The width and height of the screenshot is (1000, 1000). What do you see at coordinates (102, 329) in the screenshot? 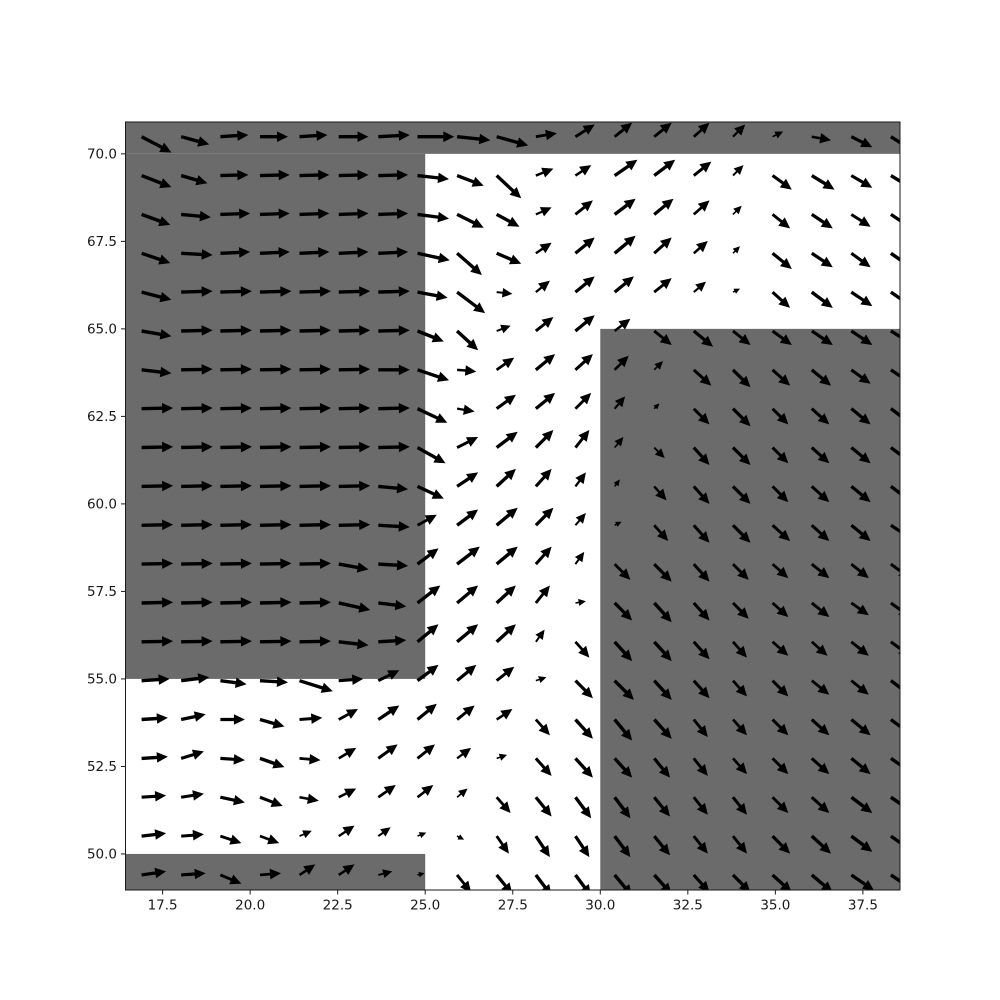
I see `y-tick-label: 65.0` at bounding box center [102, 329].